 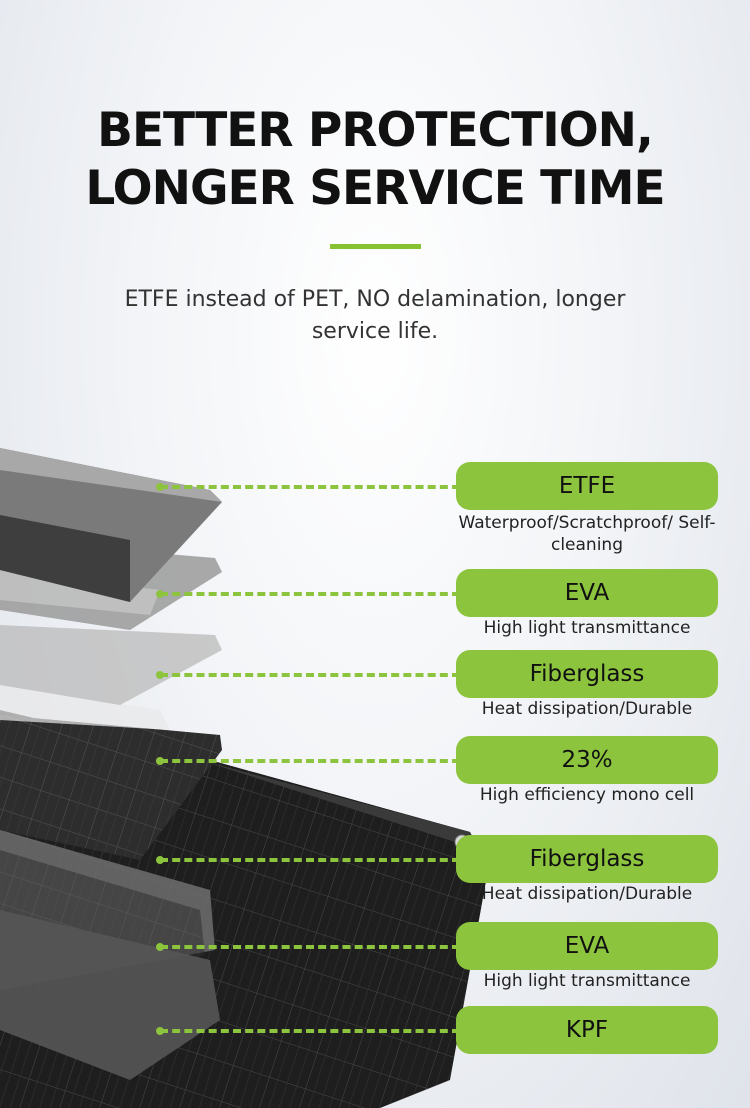 I want to click on headline: BETTER PROTECTION, LONGER SERVICE TIME, so click(x=375, y=160).